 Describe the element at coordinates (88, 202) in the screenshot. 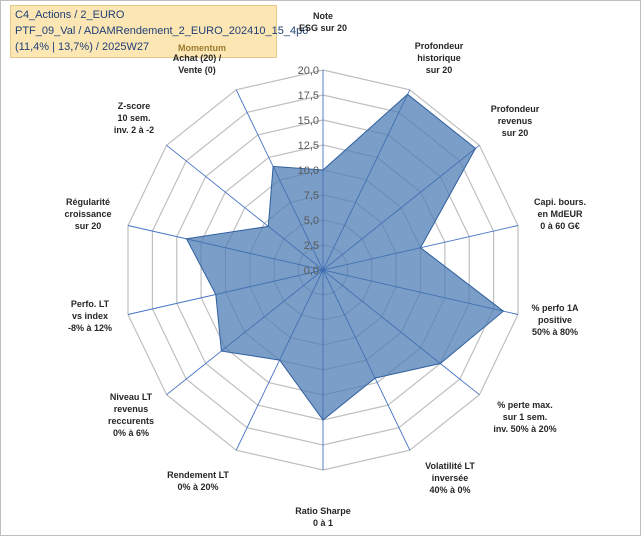

I see `axis-label-line: Régularité` at that location.